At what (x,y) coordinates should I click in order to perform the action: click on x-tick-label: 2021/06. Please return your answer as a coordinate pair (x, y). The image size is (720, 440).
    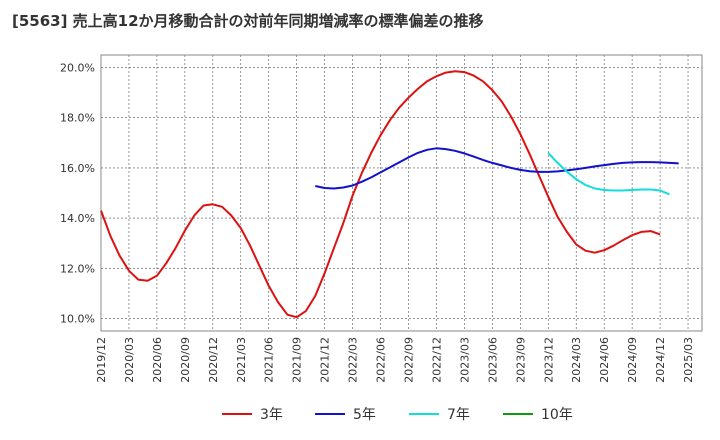
    Looking at the image, I should click on (269, 360).